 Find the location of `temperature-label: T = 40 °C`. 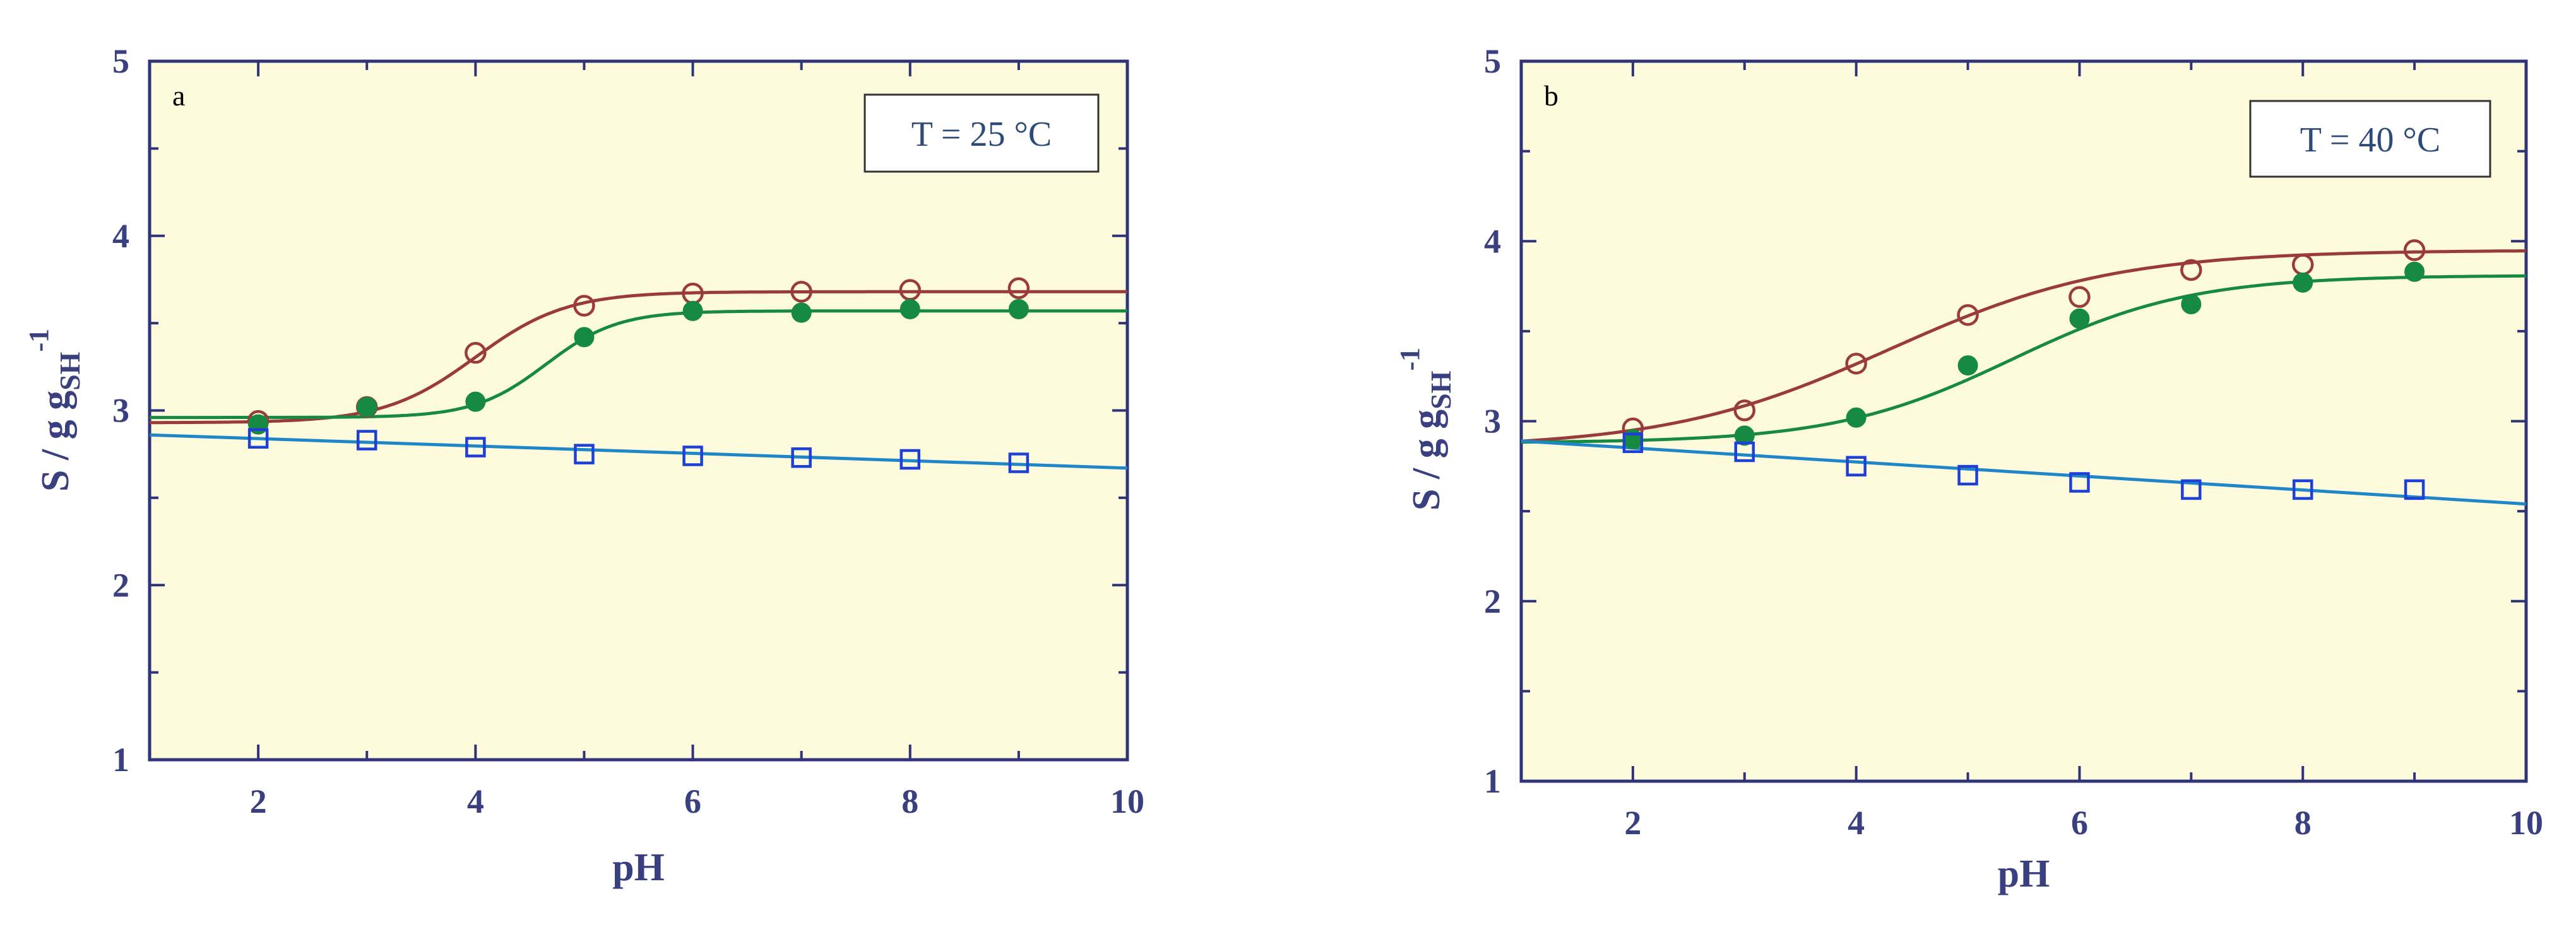

temperature-label: T = 40 °C is located at coordinates (2371, 140).